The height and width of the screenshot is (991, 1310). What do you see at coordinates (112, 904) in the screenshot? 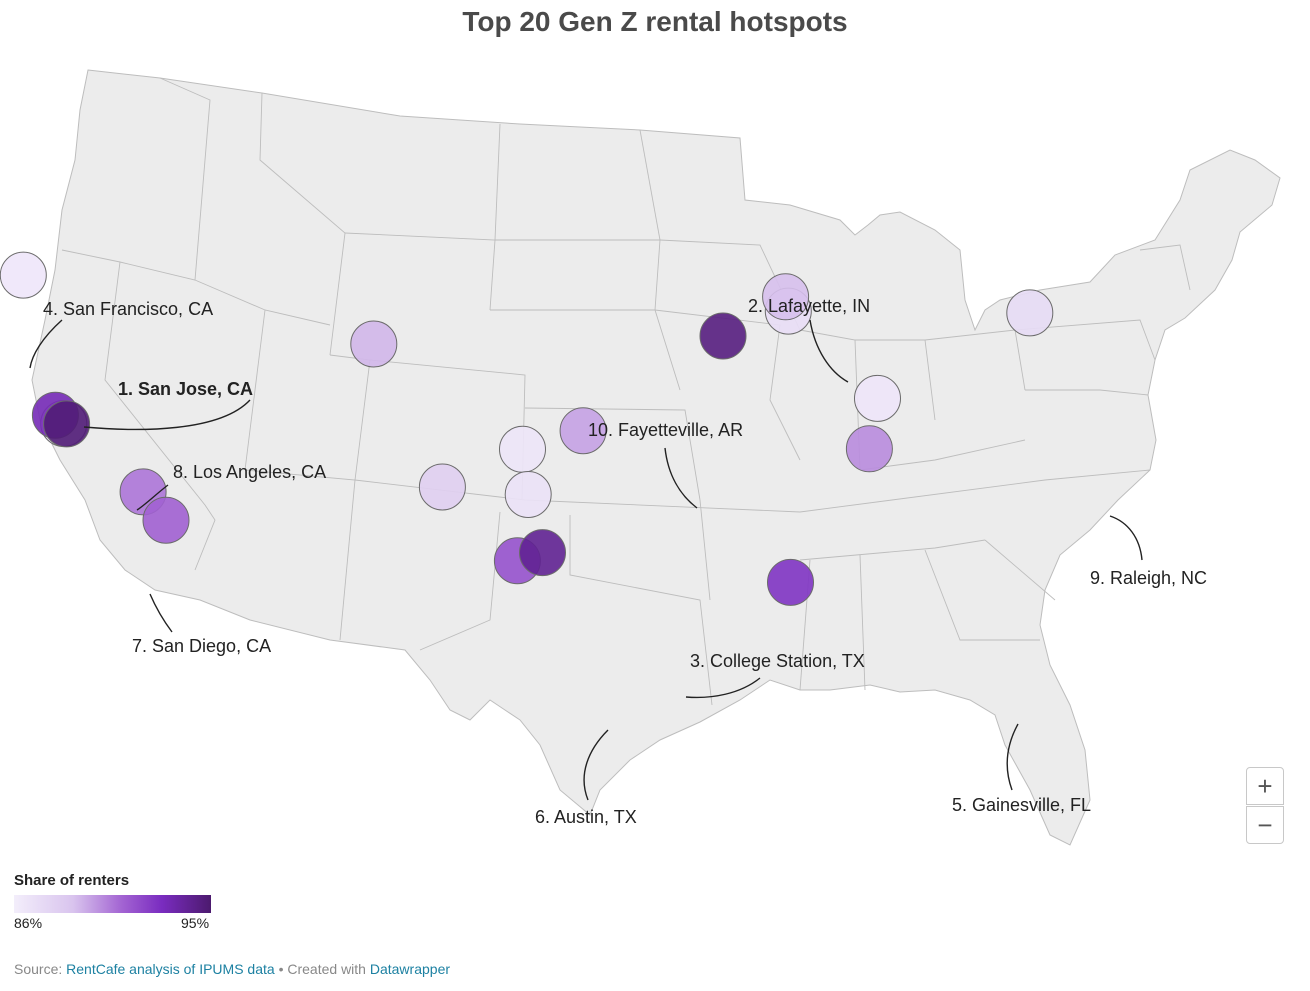
I see `legend-color-scale` at bounding box center [112, 904].